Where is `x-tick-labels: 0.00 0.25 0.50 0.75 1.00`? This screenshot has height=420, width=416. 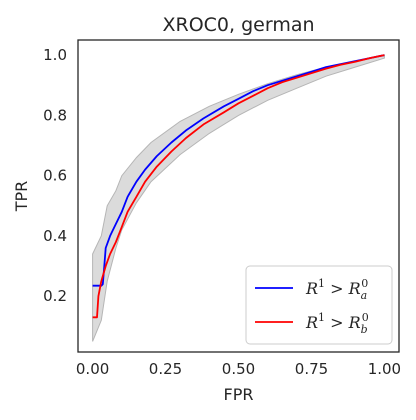 x-tick-labels: 0.00 0.25 0.50 0.75 1.00 is located at coordinates (238, 369).